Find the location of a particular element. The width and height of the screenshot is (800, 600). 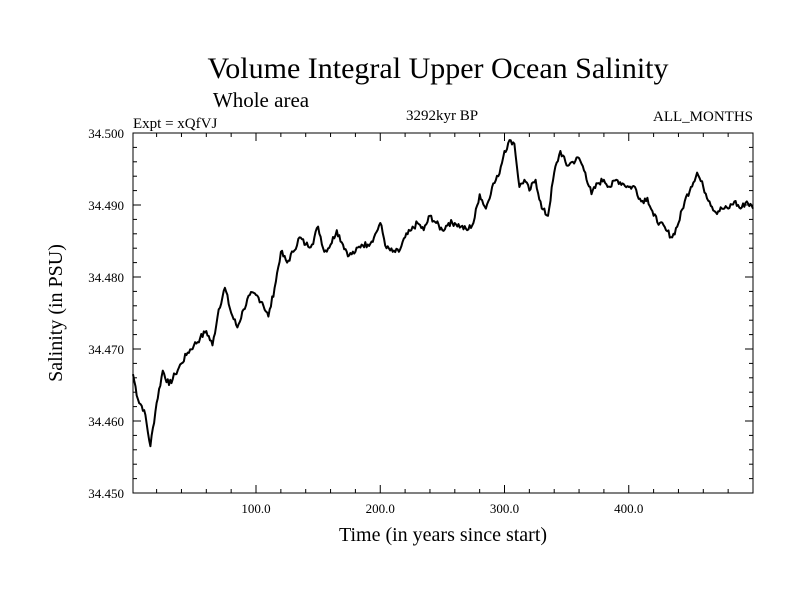

x-tick-label: 400.0 is located at coordinates (628, 508).